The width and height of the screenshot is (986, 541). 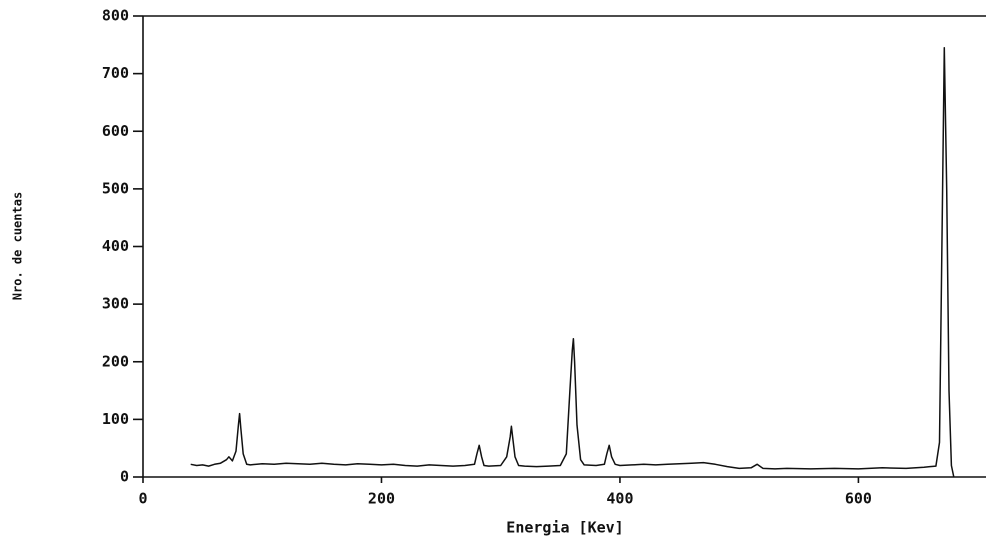 What do you see at coordinates (142, 499) in the screenshot?
I see `x-tick-label: 0` at bounding box center [142, 499].